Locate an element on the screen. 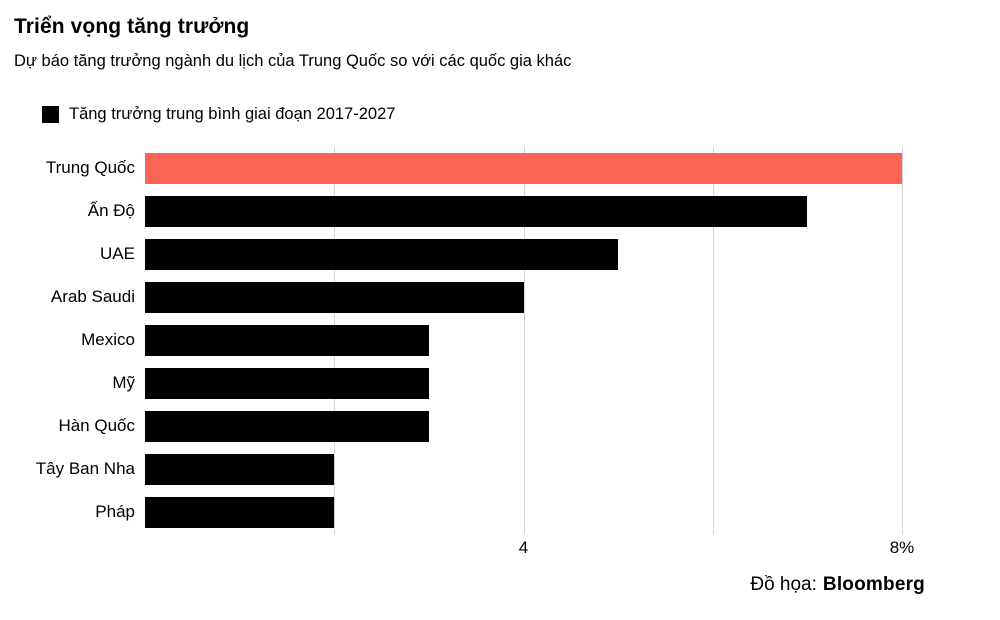 The image size is (1000, 620). chart-row: Trung Quốc is located at coordinates (451, 168).